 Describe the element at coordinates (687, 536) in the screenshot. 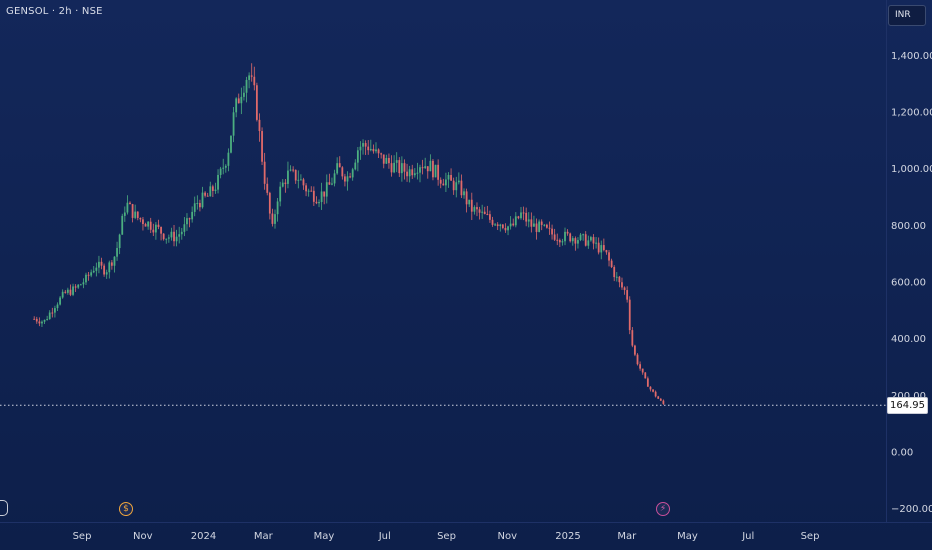

I see `x-tick-label: May` at that location.